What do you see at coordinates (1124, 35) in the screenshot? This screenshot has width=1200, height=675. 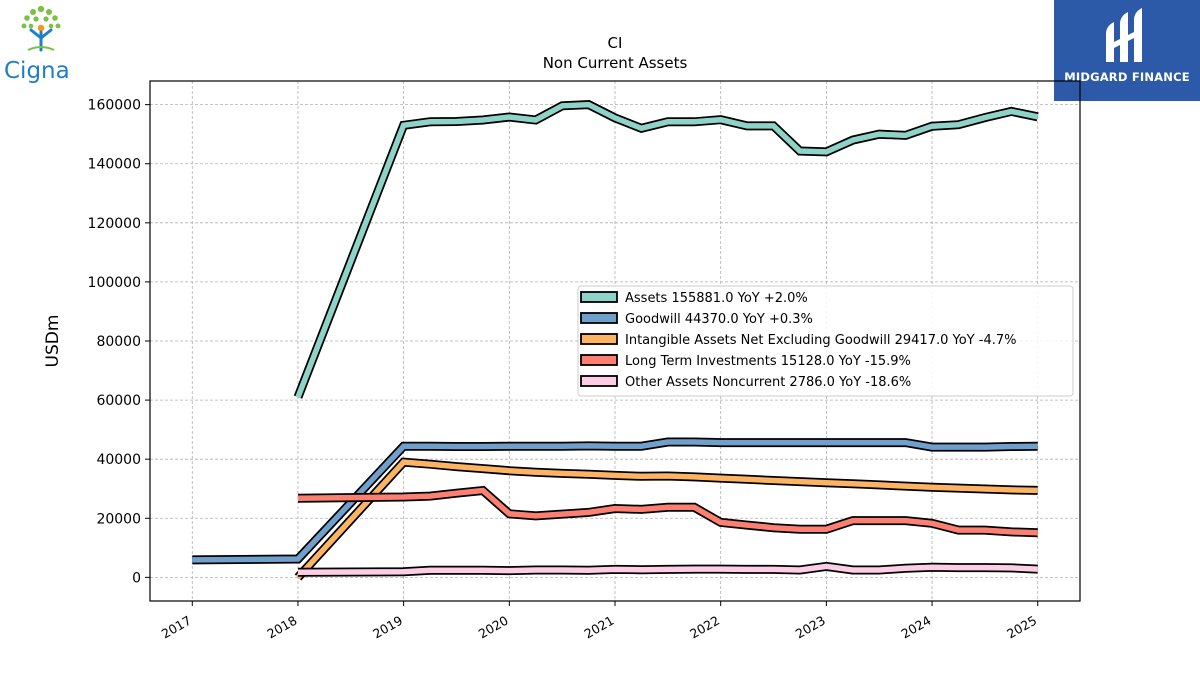 I see `midgard-emblem-icon` at bounding box center [1124, 35].